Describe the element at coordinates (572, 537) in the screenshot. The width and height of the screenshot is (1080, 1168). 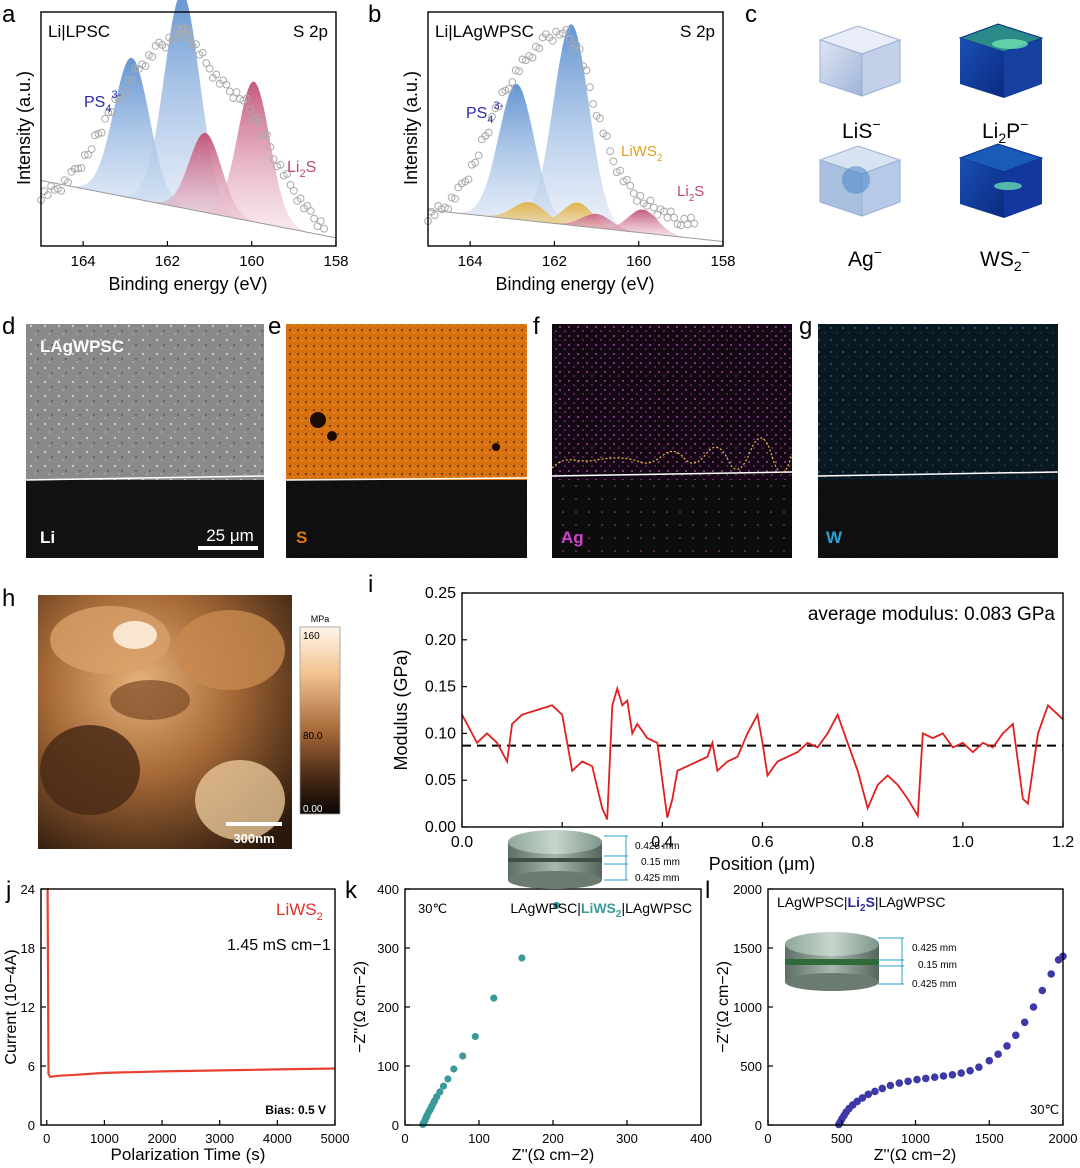
I see `ag-label: Ag` at that location.